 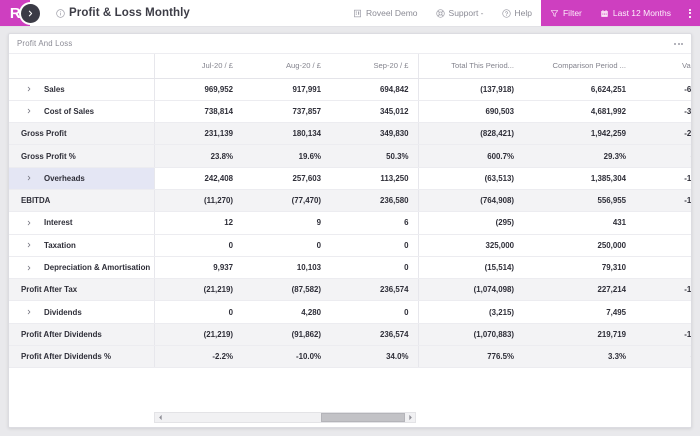 I want to click on cell-sep: 349,830, so click(x=374, y=134).